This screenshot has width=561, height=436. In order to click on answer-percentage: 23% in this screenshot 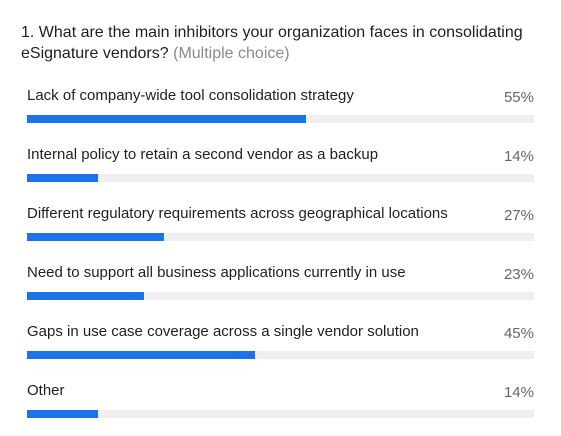, I will do `click(518, 274)`.